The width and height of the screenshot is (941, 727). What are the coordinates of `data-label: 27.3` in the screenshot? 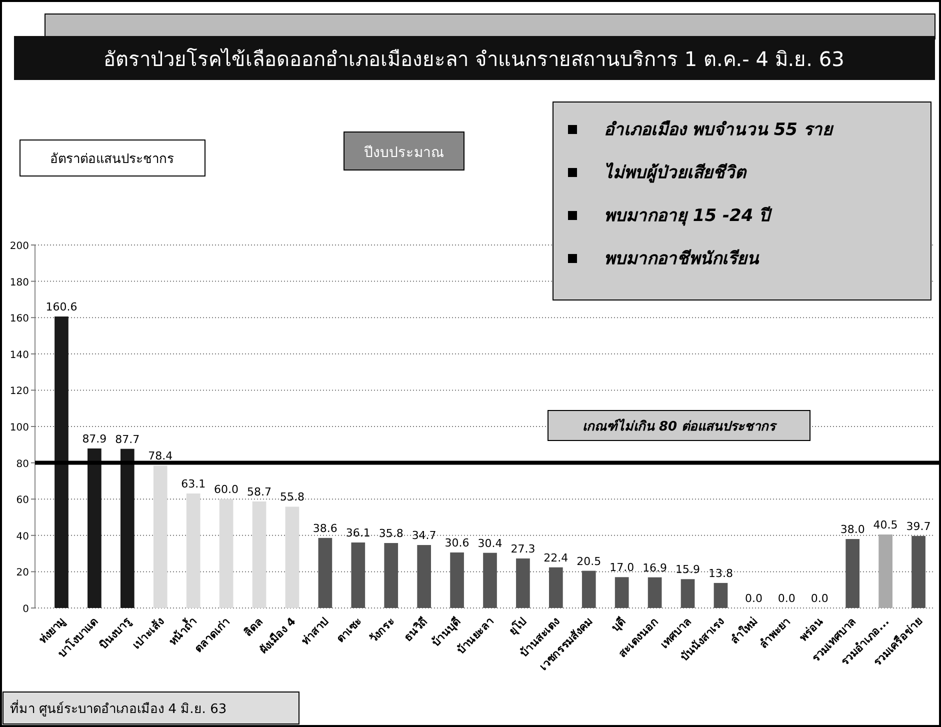 It's located at (523, 549).